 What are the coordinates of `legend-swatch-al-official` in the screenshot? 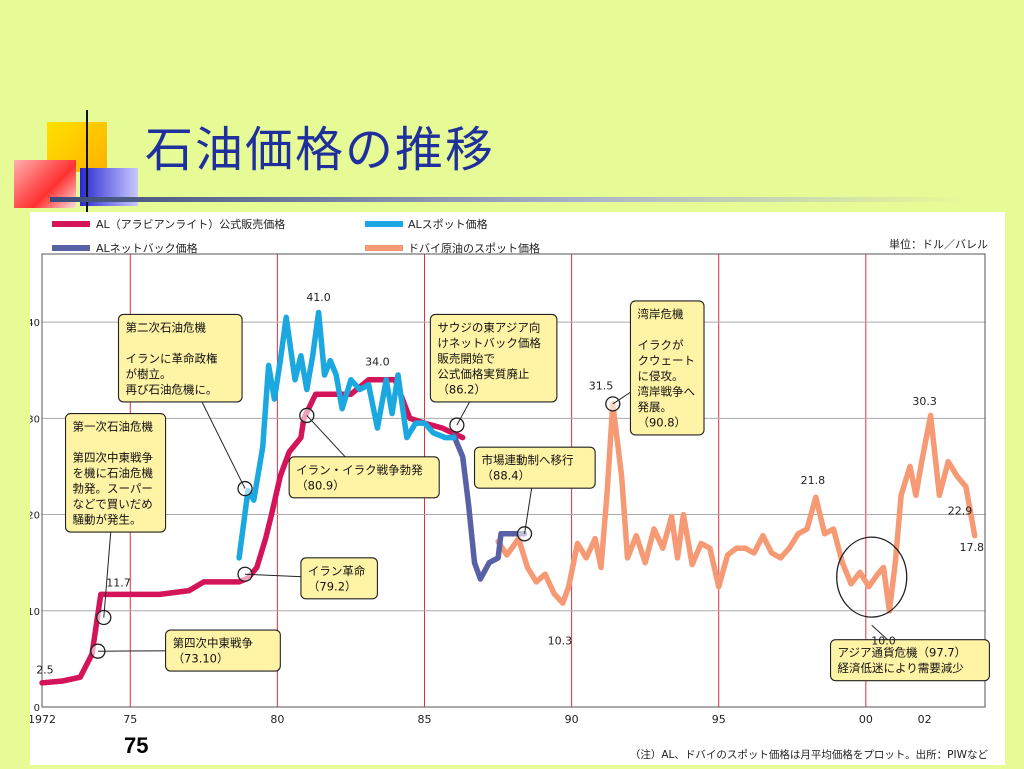 It's located at (71, 224).